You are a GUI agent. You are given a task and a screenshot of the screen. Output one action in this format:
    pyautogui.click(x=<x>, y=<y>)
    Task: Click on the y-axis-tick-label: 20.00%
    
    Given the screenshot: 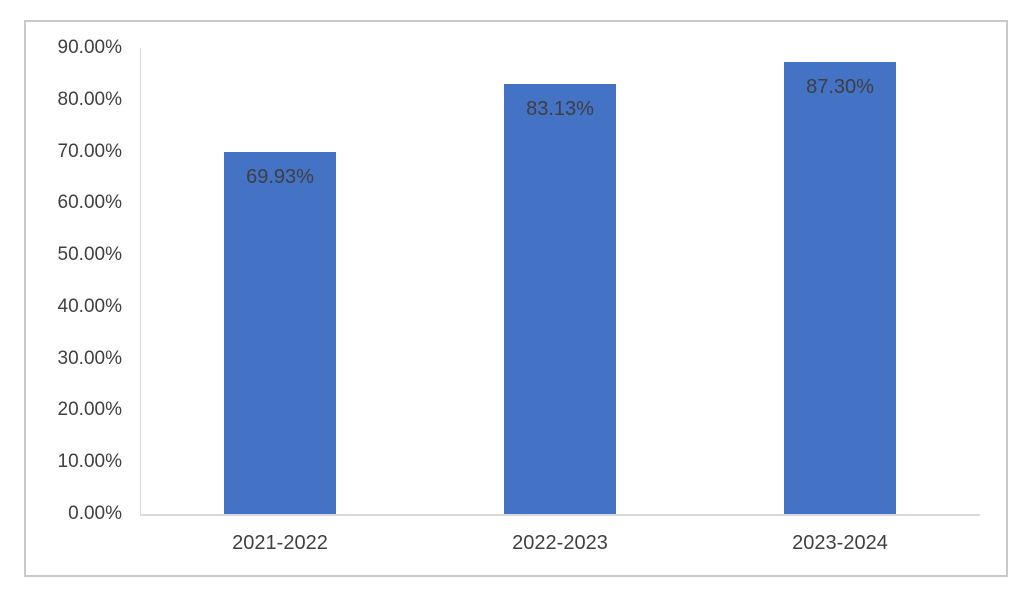 What is the action you would take?
    pyautogui.click(x=89, y=410)
    